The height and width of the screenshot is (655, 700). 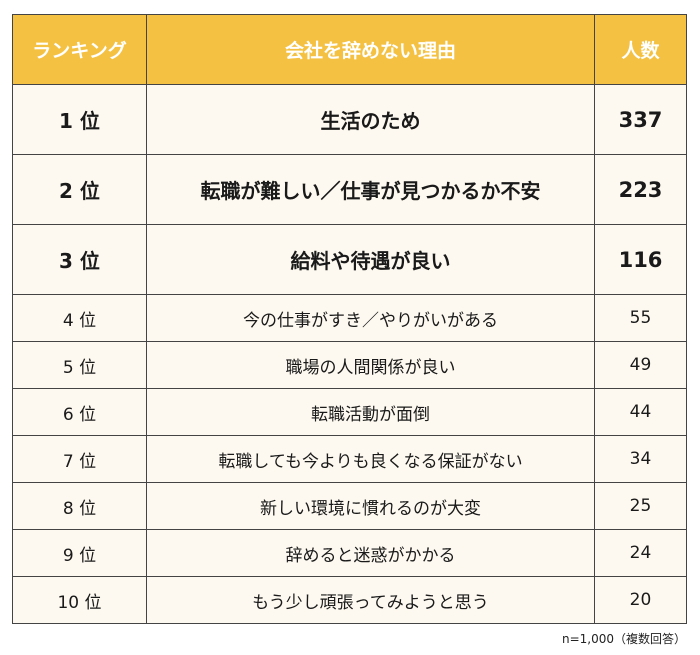 I want to click on table-row: 10 位 もう少し頑張ってみようと思う 20, so click(x=349, y=600).